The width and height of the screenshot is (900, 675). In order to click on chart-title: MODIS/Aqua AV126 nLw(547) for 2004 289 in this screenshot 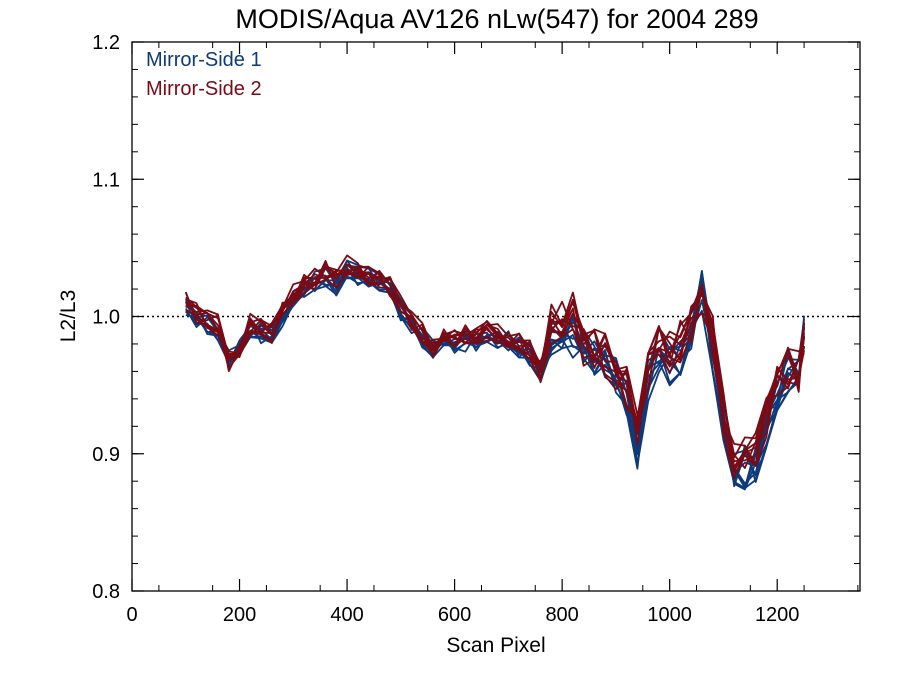, I will do `click(496, 19)`.